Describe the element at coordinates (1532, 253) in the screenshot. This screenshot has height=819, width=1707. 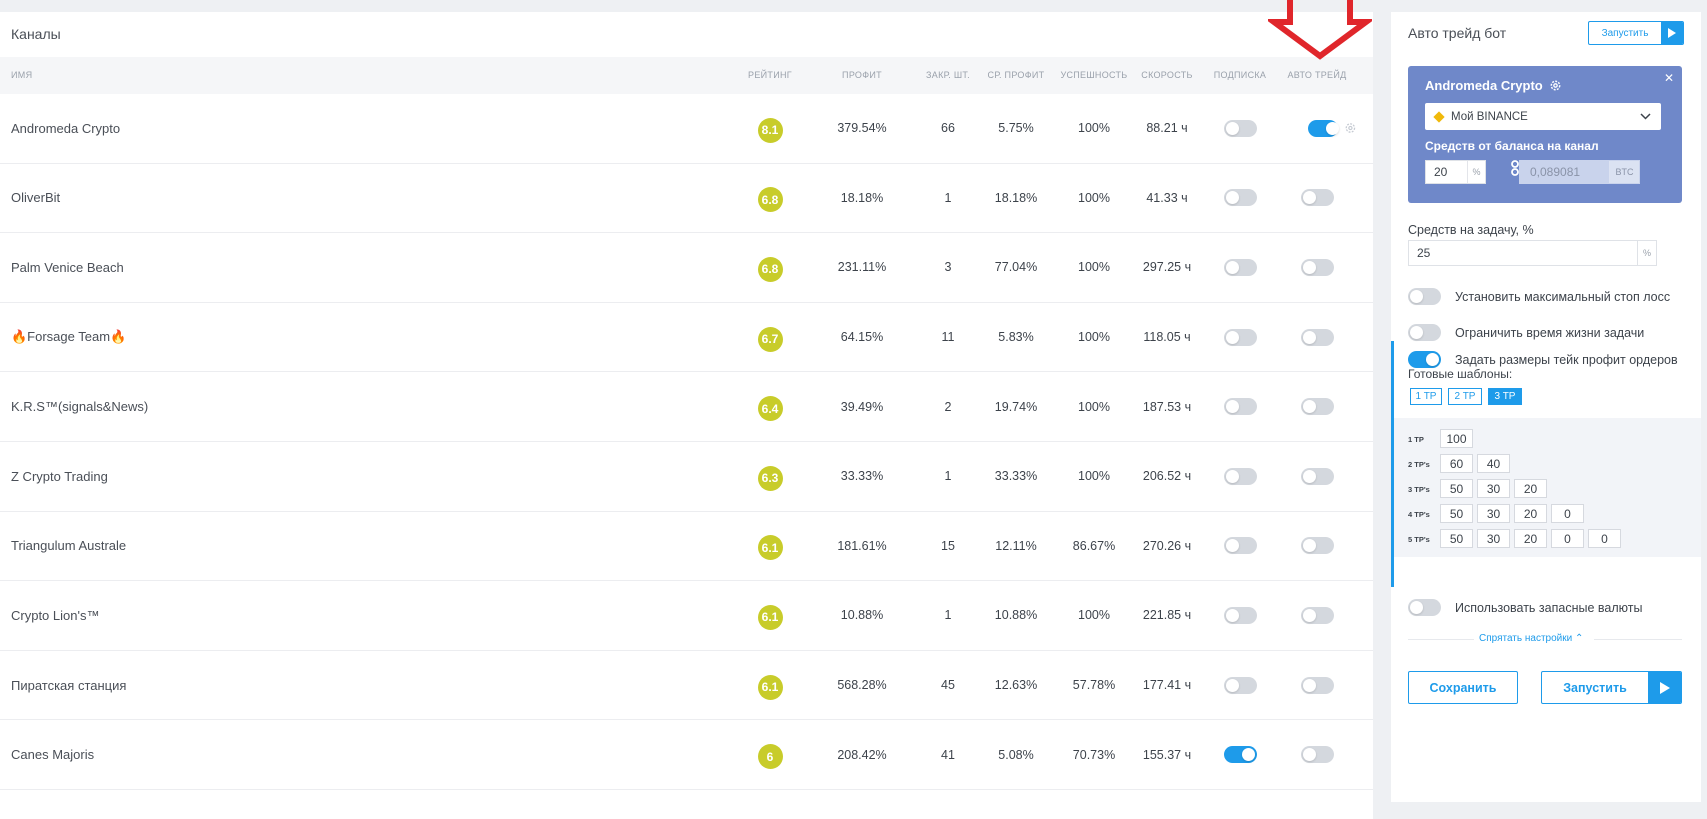
I see `task-field: 25 %` at that location.